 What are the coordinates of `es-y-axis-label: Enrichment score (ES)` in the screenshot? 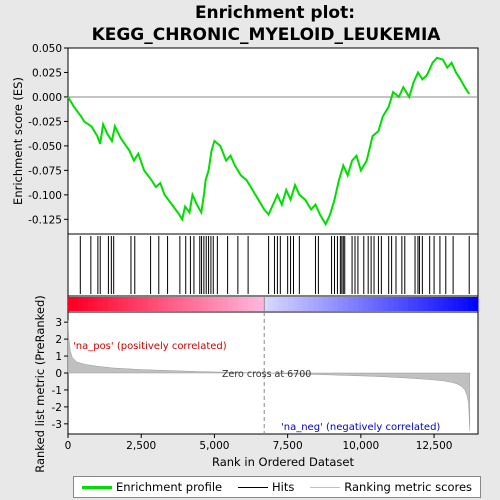 It's located at (18, 141).